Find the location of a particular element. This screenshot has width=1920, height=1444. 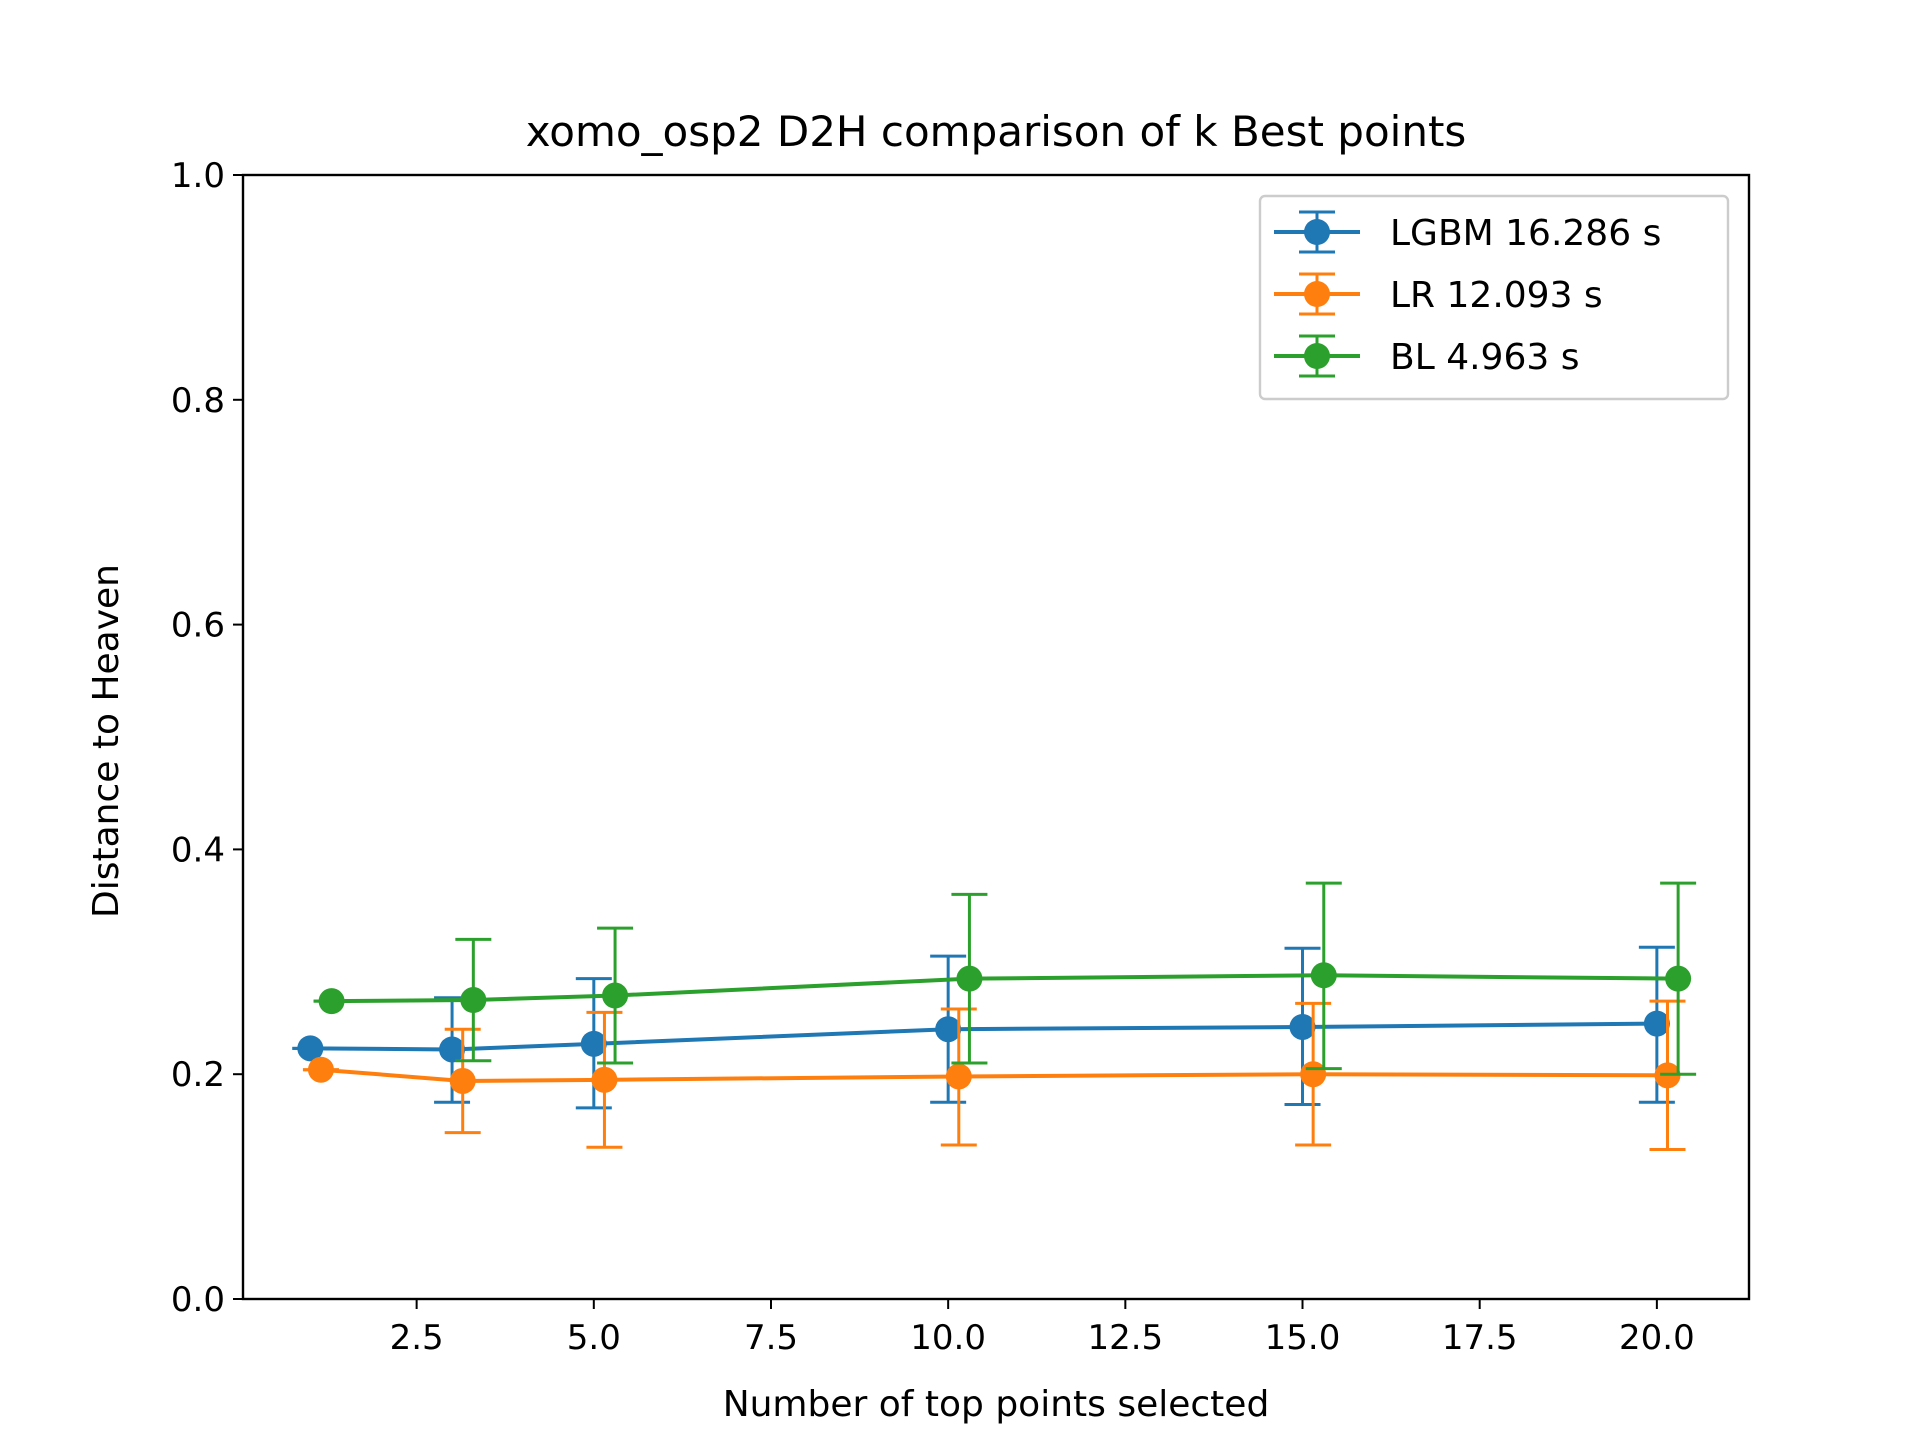

y-tick-label: 0.4 is located at coordinates (198, 850).